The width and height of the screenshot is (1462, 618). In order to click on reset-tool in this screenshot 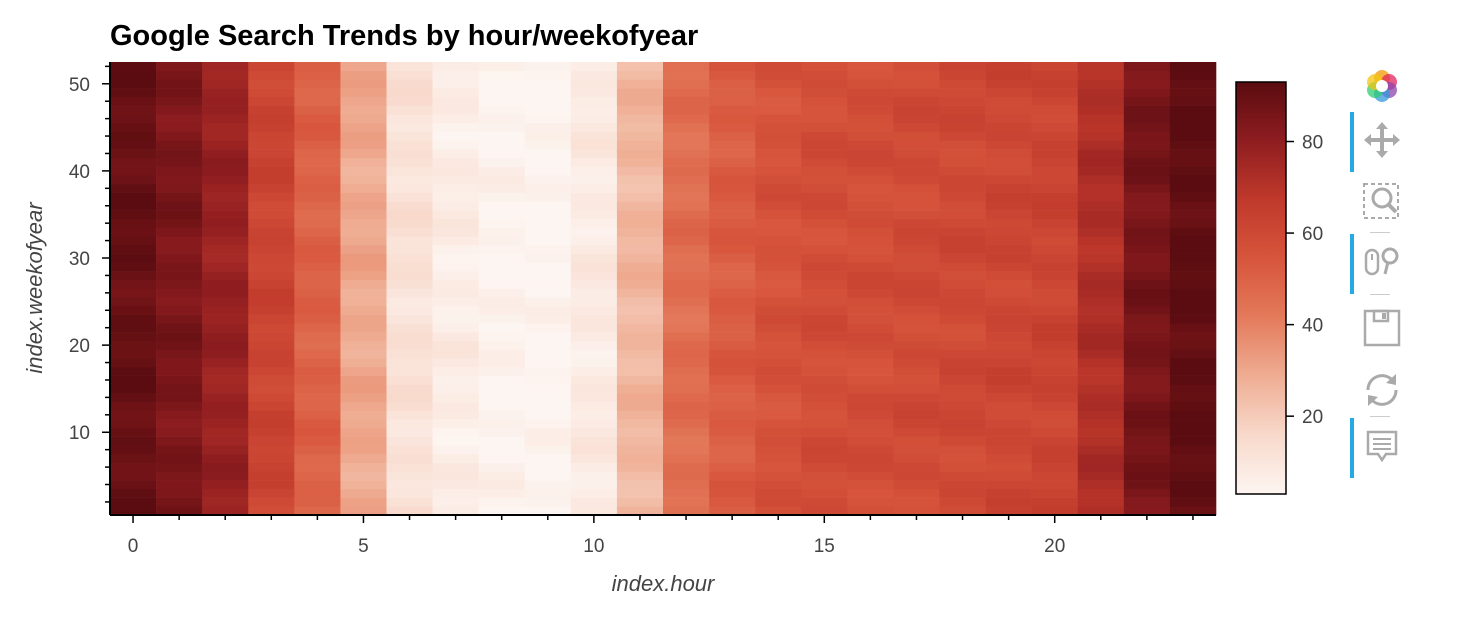, I will do `click(1381, 389)`.